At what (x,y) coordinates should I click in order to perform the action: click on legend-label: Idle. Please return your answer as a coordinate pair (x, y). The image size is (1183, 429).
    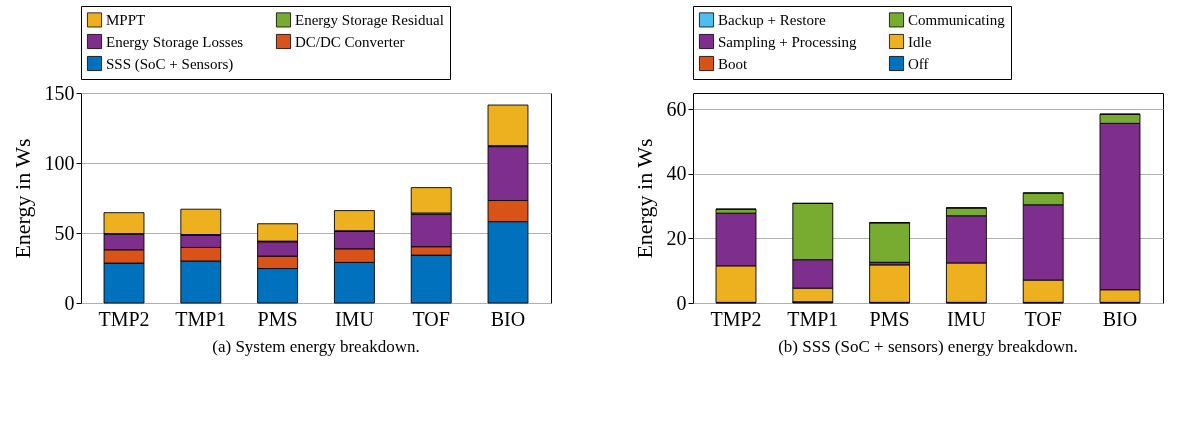
    Looking at the image, I should click on (920, 41).